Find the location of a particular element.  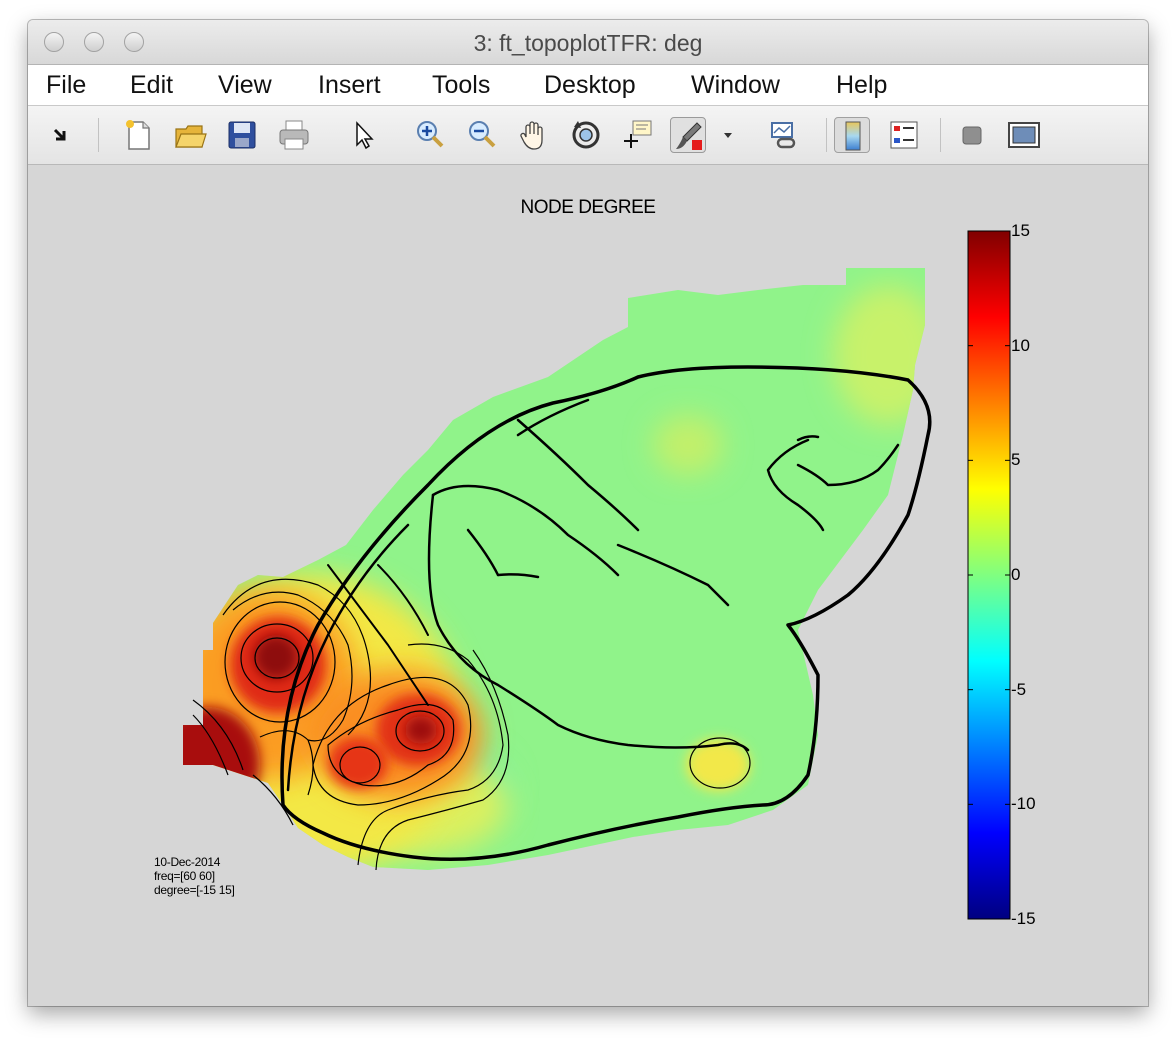

zoom-in-icon is located at coordinates (430, 135).